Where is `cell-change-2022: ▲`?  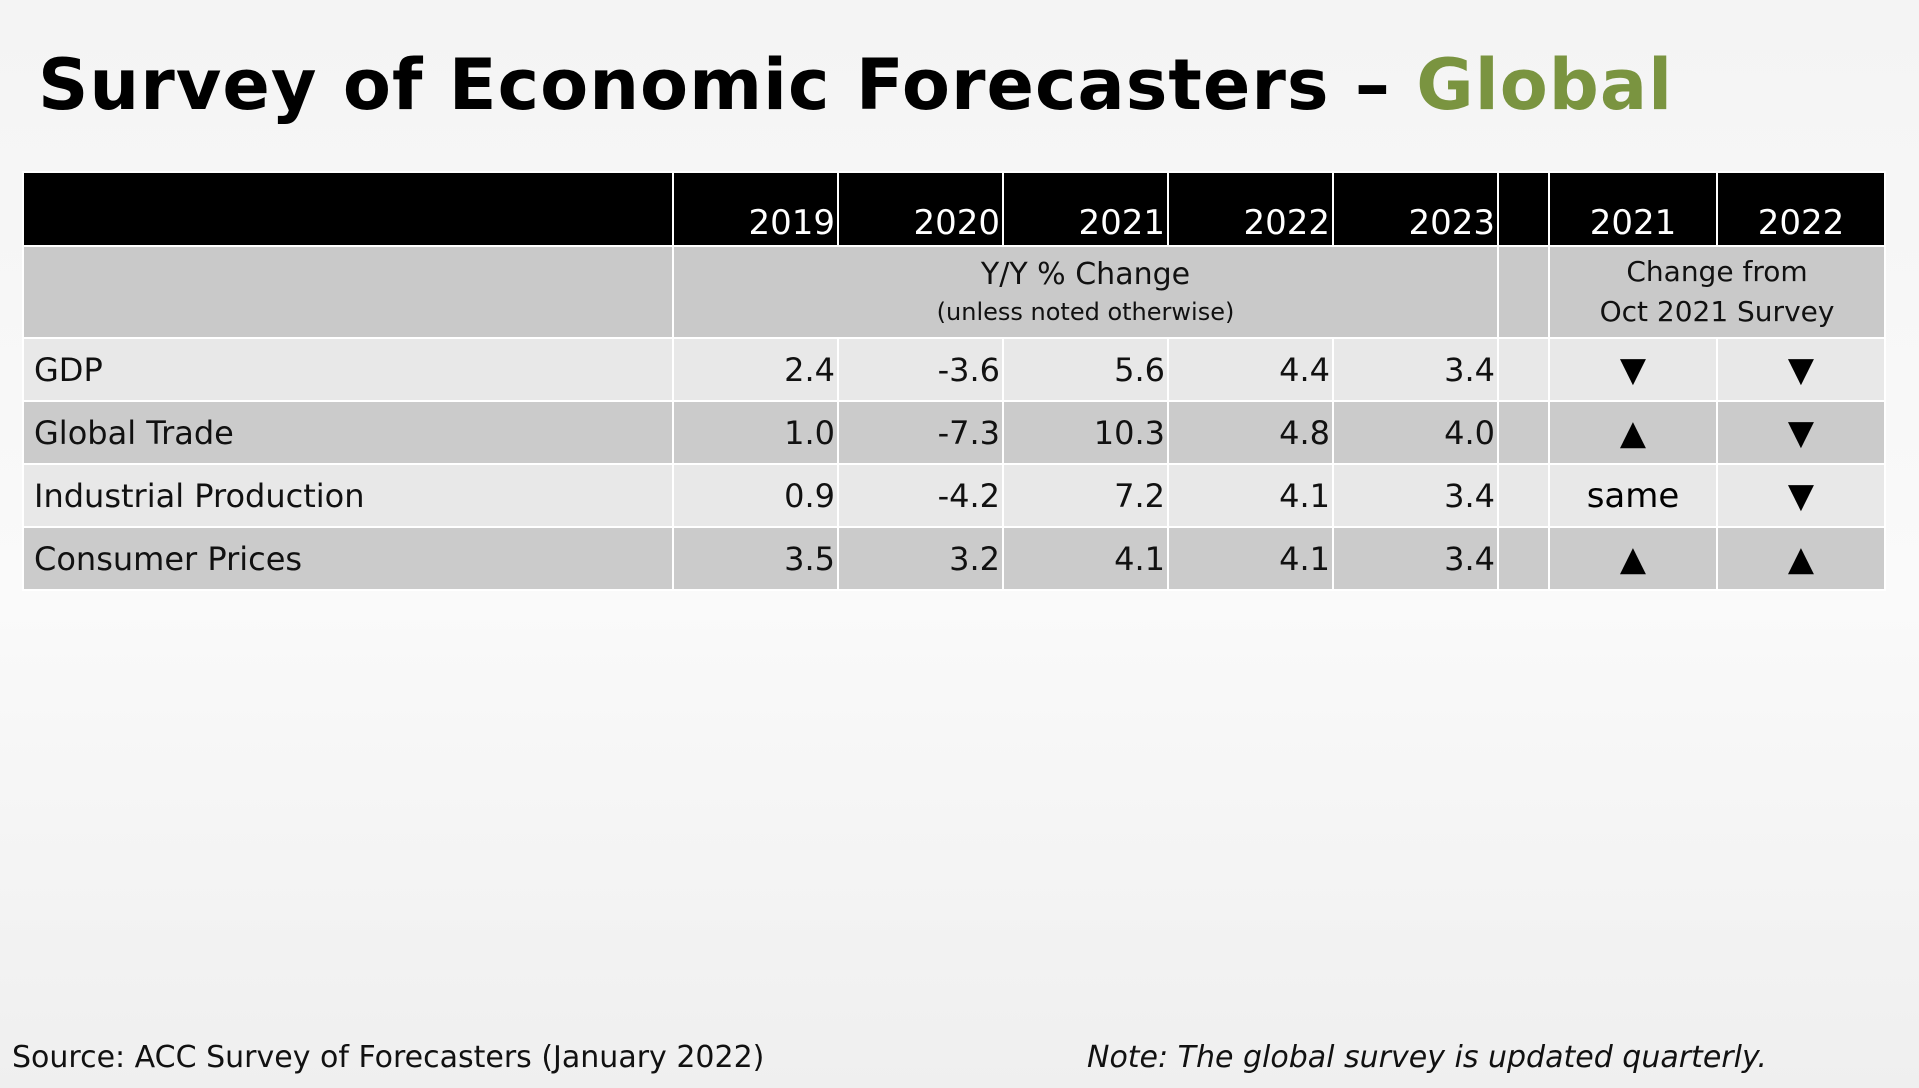 cell-change-2022: ▲ is located at coordinates (1801, 558).